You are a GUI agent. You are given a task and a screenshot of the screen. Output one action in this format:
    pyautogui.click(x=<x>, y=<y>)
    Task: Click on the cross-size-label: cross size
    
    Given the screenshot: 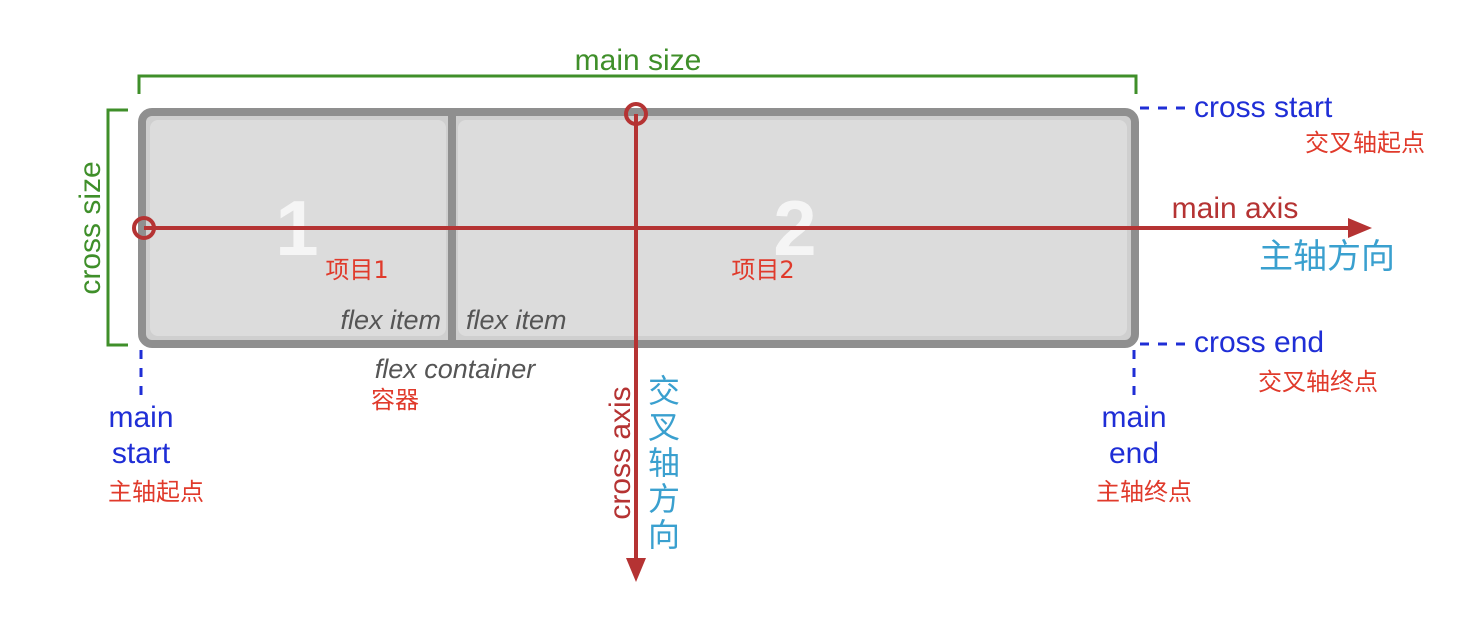 What is the action you would take?
    pyautogui.click(x=90, y=227)
    